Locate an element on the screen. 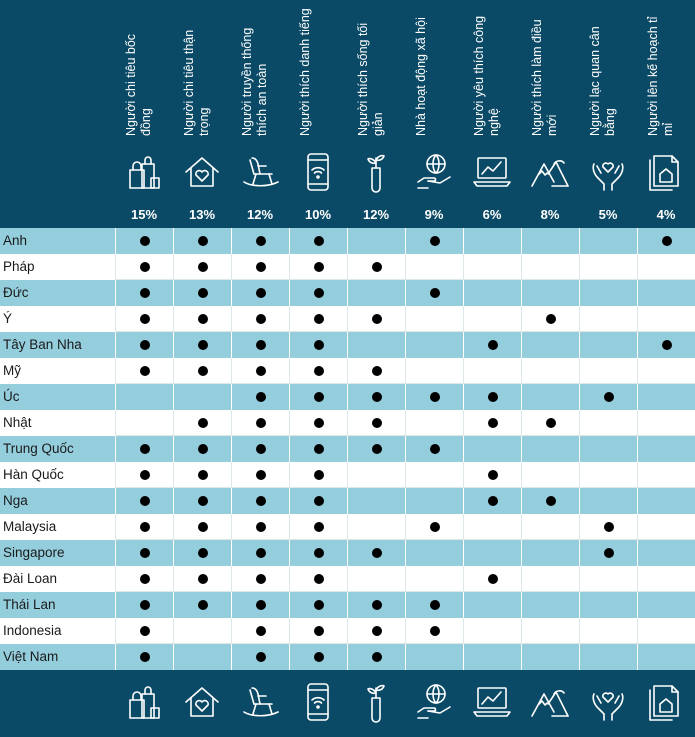 The height and width of the screenshot is (737, 695). country-label: Malaysia is located at coordinates (30, 526).